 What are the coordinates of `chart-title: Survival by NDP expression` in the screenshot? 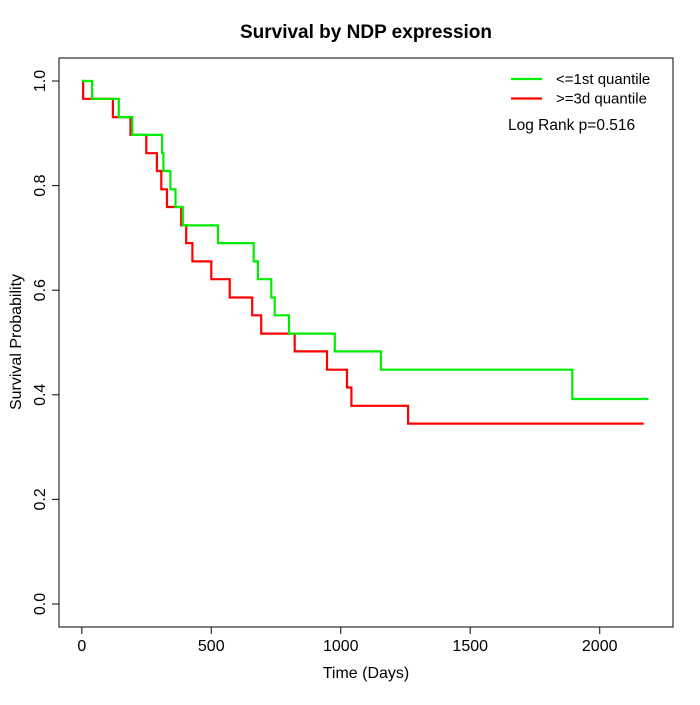 It's located at (366, 32).